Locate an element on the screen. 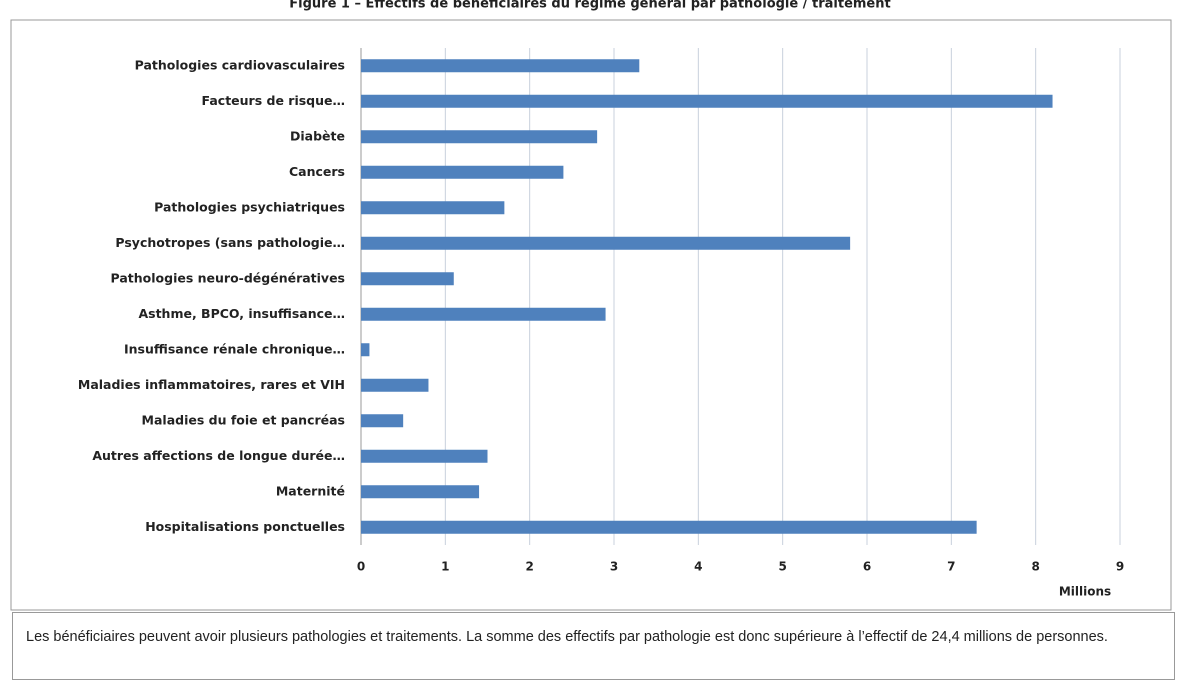  x-tick-label: 7 is located at coordinates (951, 567).